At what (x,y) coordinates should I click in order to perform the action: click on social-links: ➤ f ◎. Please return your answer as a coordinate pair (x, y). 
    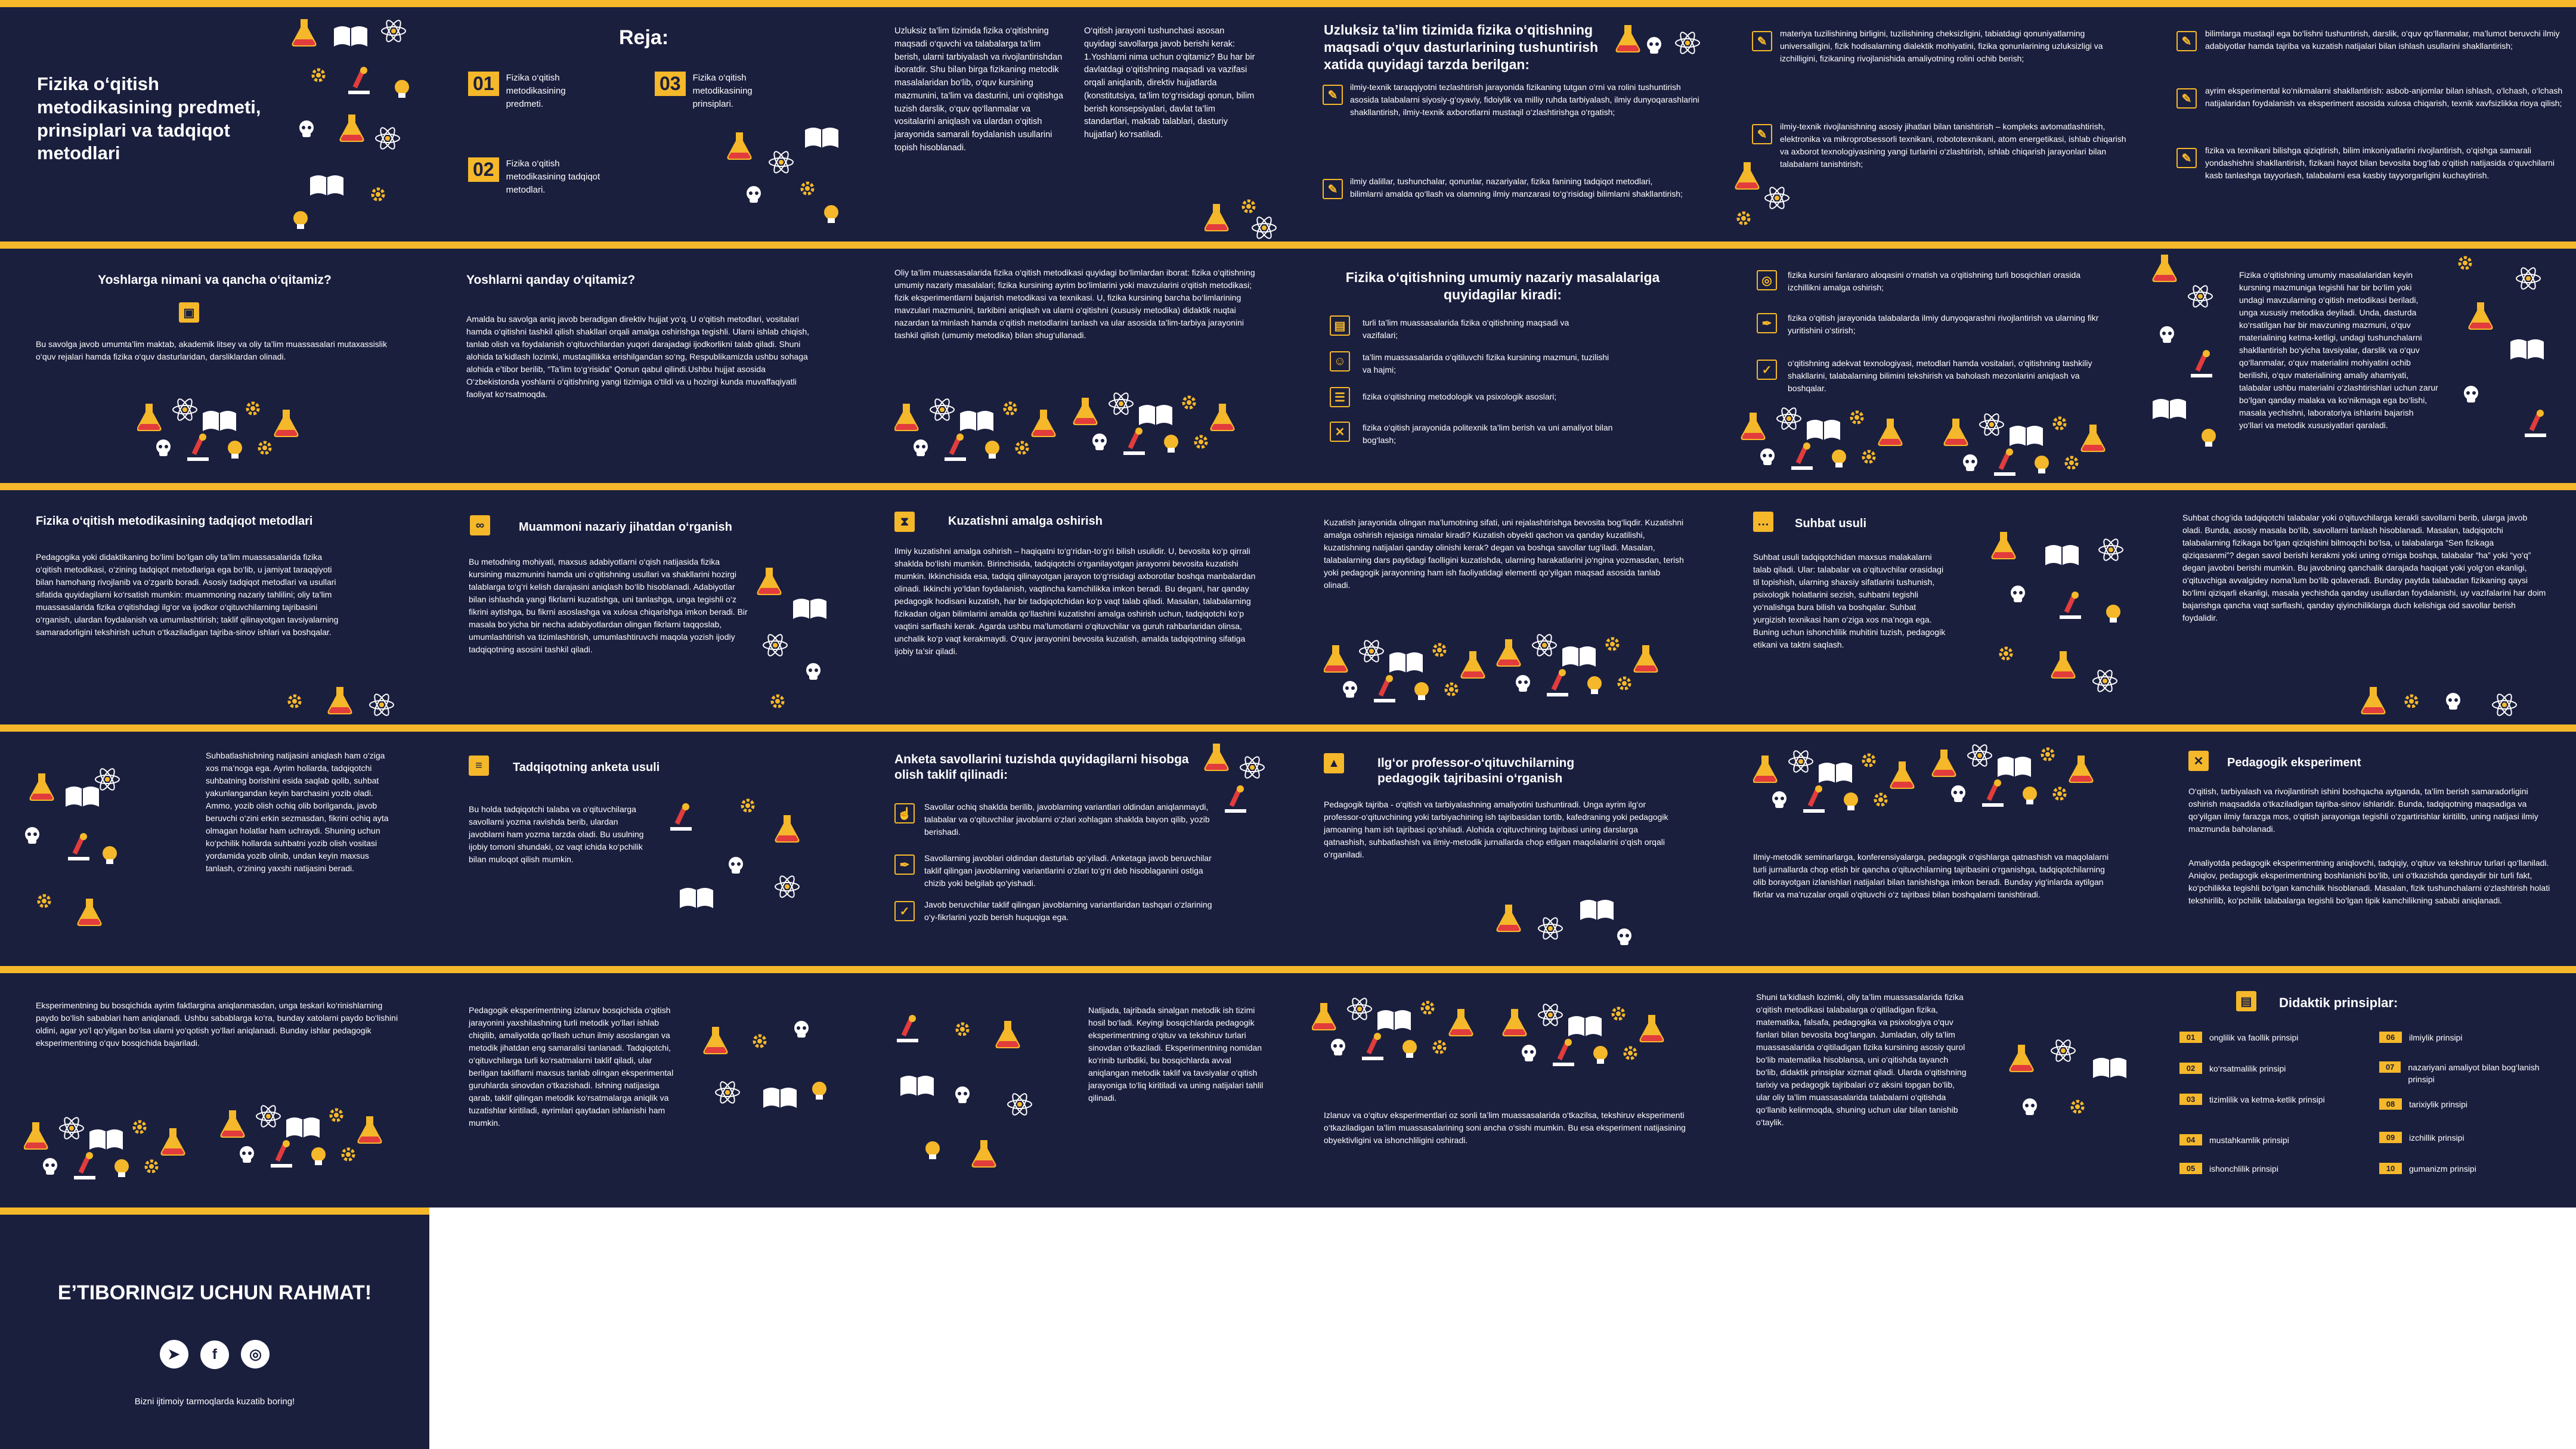
    Looking at the image, I should click on (215, 1355).